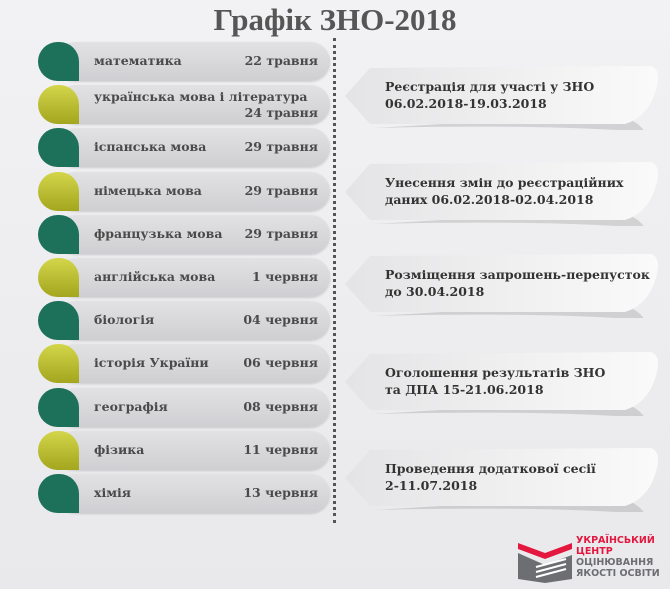  Describe the element at coordinates (131, 406) in the screenshot. I see `exam-subject: географія` at that location.